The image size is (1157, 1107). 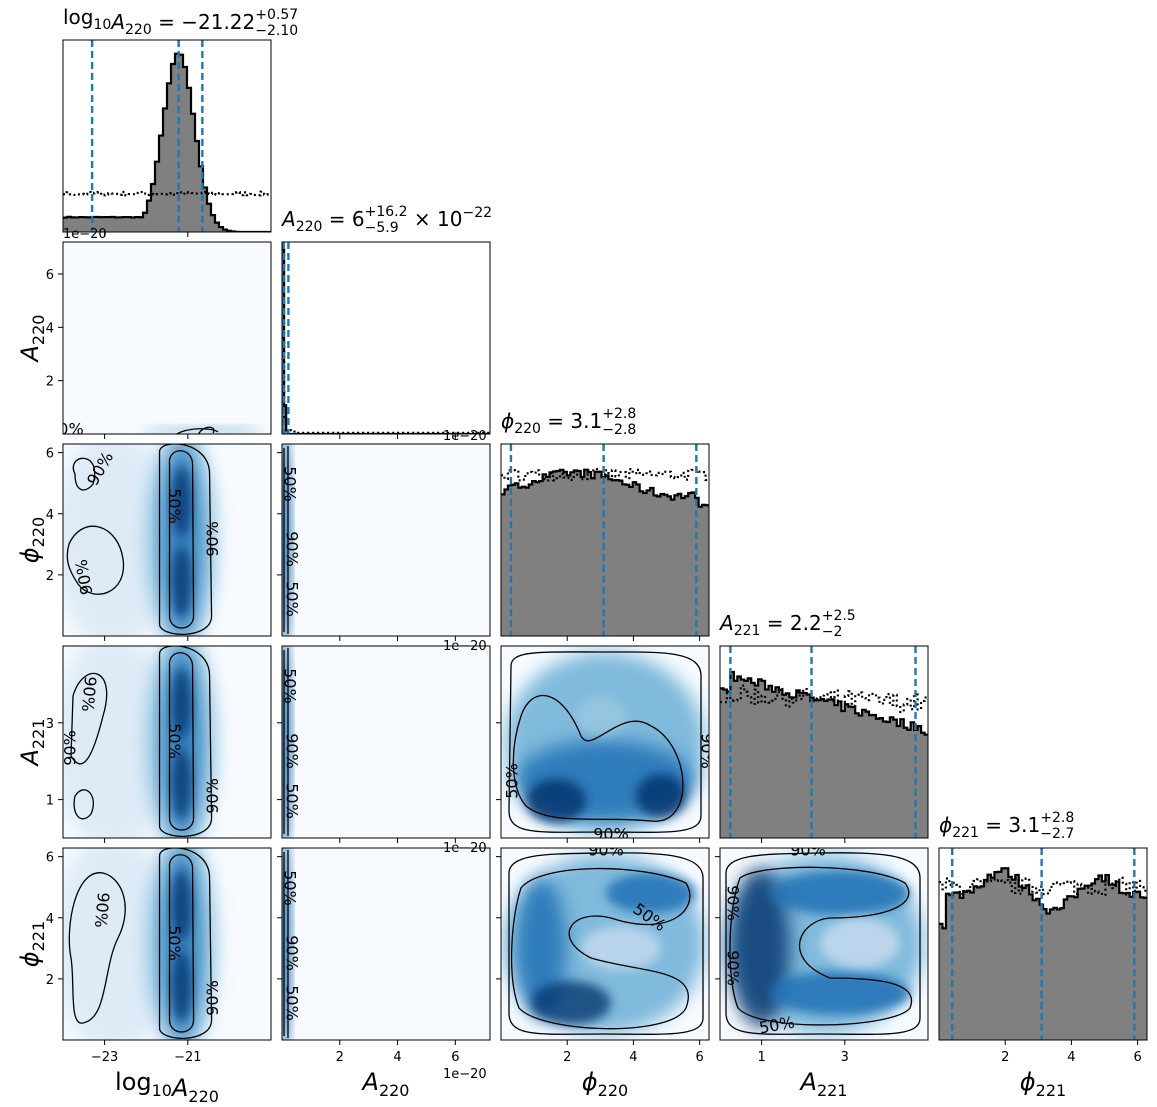 What do you see at coordinates (133, 1082) in the screenshot?
I see `axis-label-part: log` at bounding box center [133, 1082].